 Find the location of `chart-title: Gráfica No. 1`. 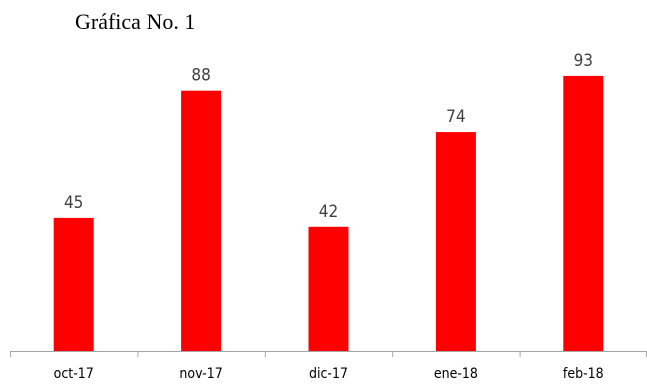

chart-title: Gráfica No. 1 is located at coordinates (135, 21).